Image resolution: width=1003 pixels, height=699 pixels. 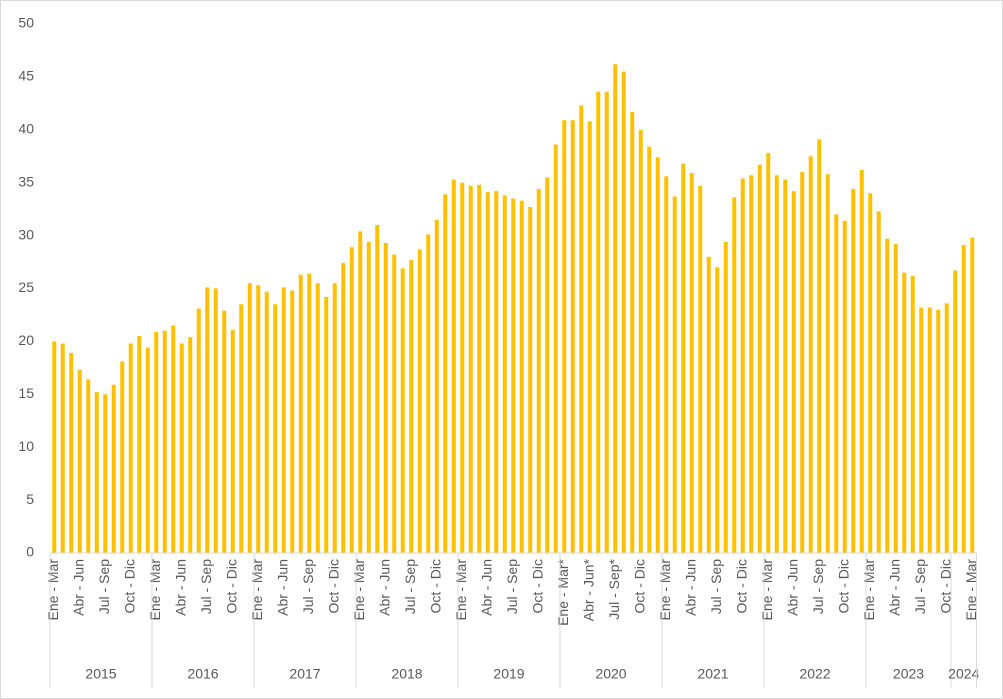 What do you see at coordinates (588, 589) in the screenshot?
I see `x-tick-label: Abr - Jun*` at bounding box center [588, 589].